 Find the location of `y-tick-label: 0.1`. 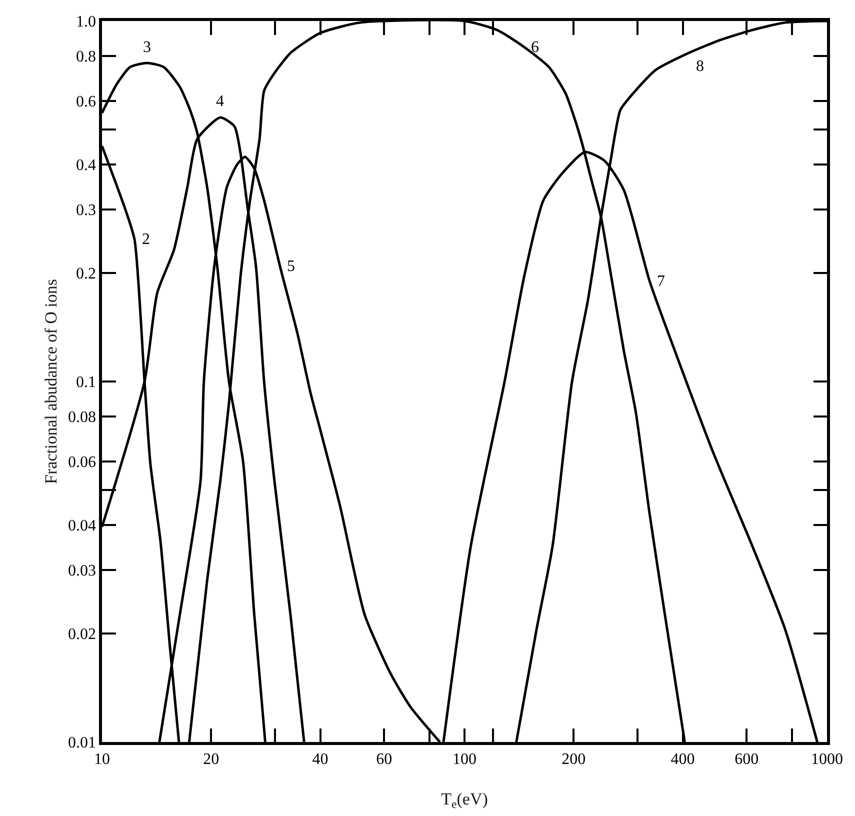

y-tick-label: 0.1 is located at coordinates (86, 383).